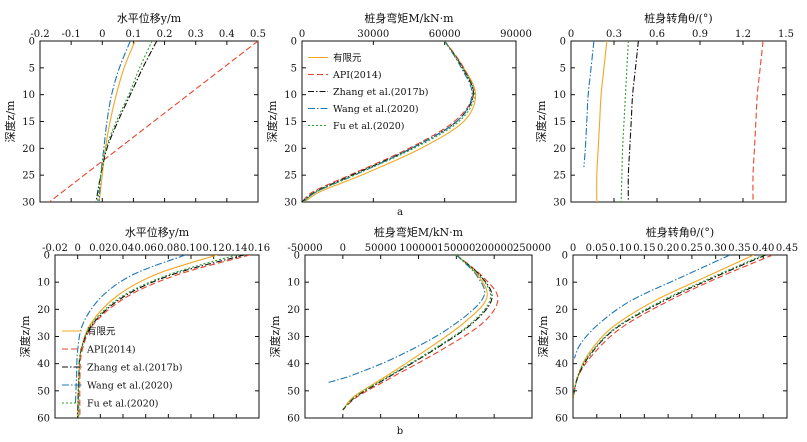  Describe the element at coordinates (123, 248) in the screenshot. I see `x-tick-label: 0.04` at that location.